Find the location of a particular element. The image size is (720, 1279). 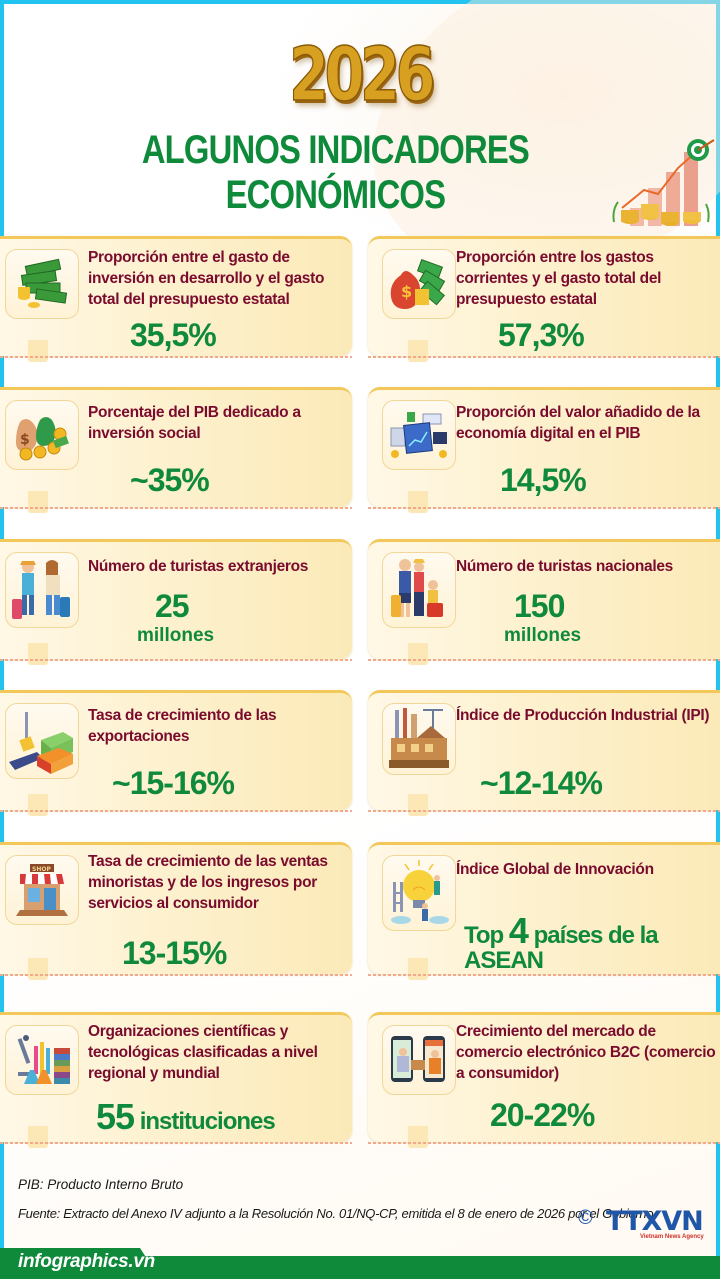

ttxvn-logo: TTXVN is located at coordinates (655, 1221).